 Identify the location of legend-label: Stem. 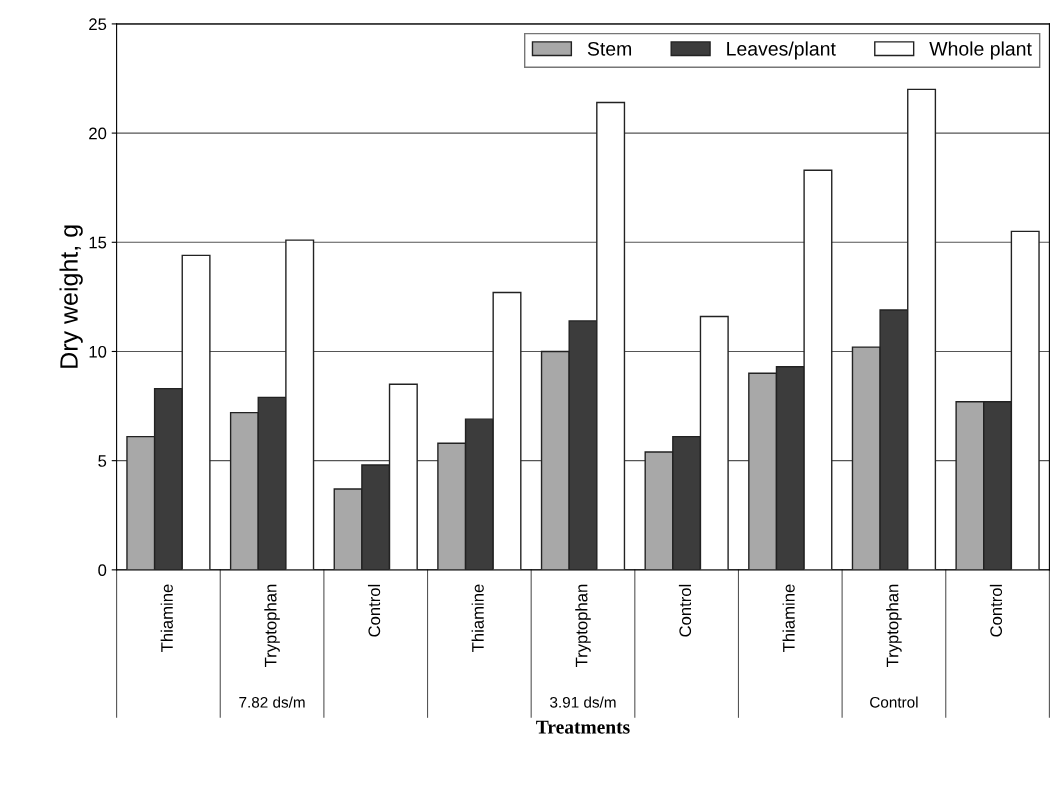
(609, 48).